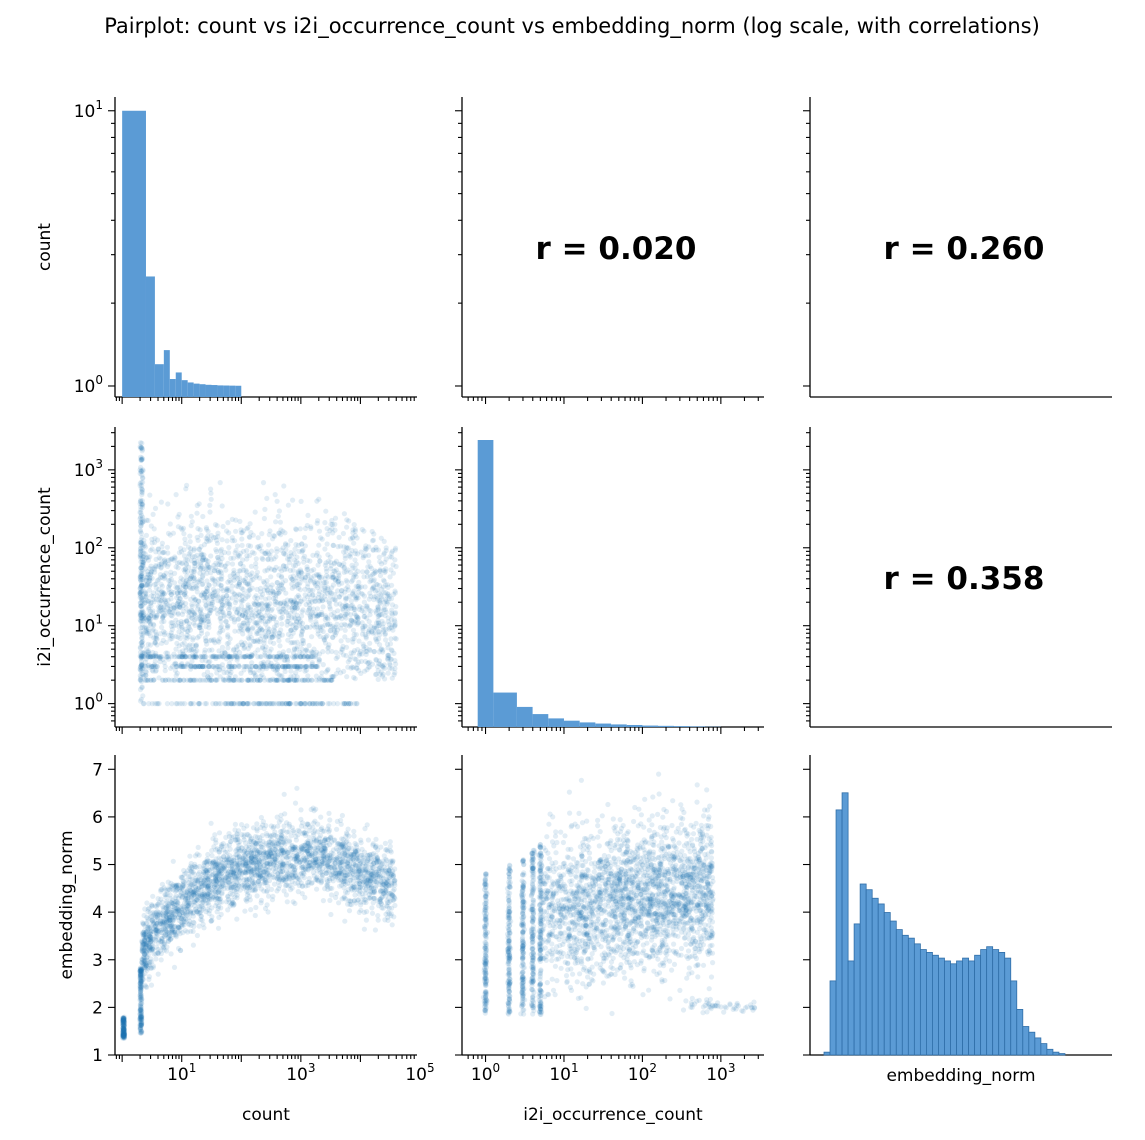 This screenshot has width=1145, height=1140. Describe the element at coordinates (97, 1056) in the screenshot. I see `embedding-y-tick-label: 1` at that location.